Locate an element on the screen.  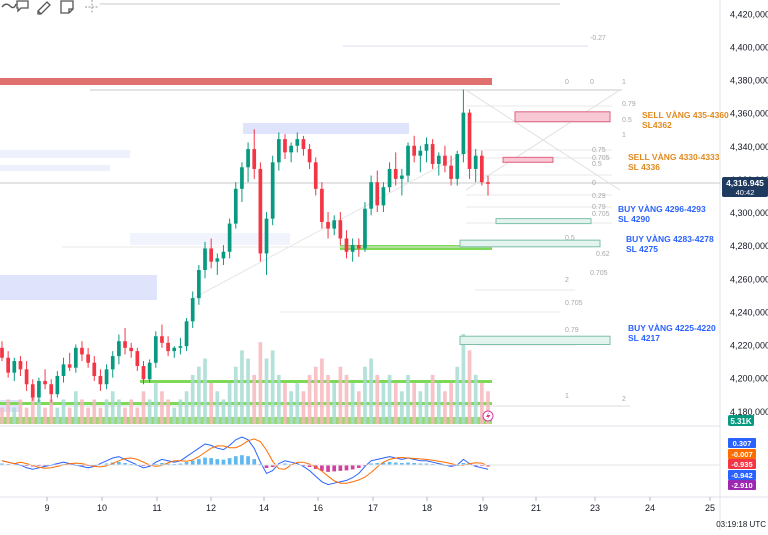
time-tick-label: 10 is located at coordinates (102, 508).